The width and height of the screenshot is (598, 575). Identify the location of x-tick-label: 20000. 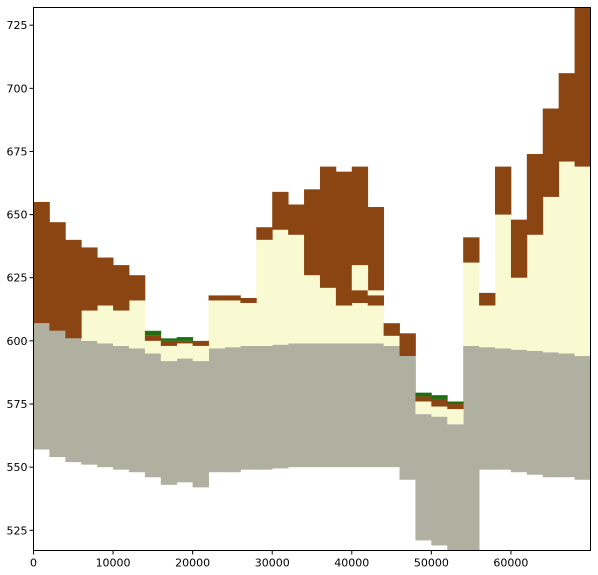
(192, 563).